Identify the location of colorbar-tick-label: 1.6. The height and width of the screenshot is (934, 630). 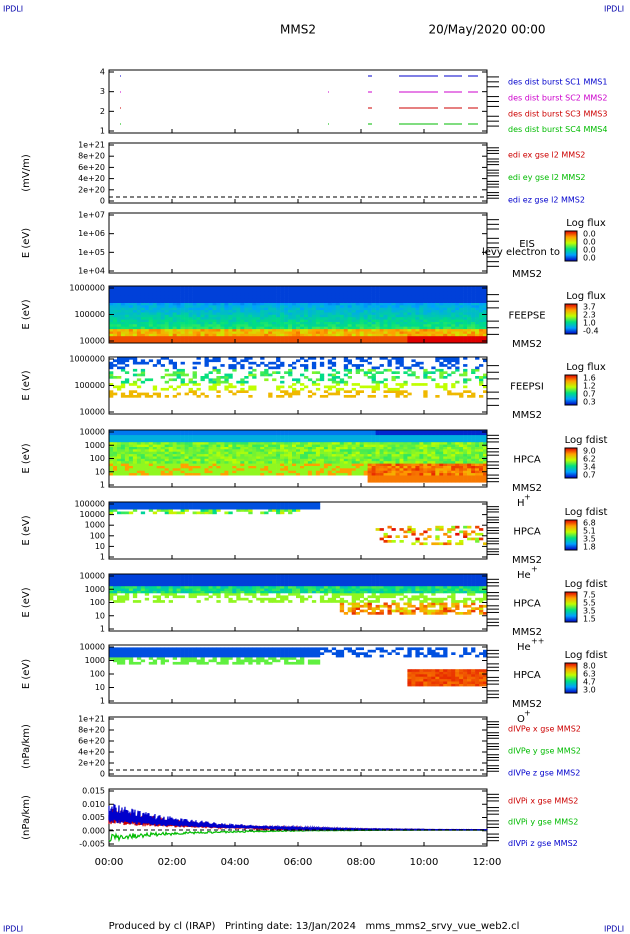
(589, 378).